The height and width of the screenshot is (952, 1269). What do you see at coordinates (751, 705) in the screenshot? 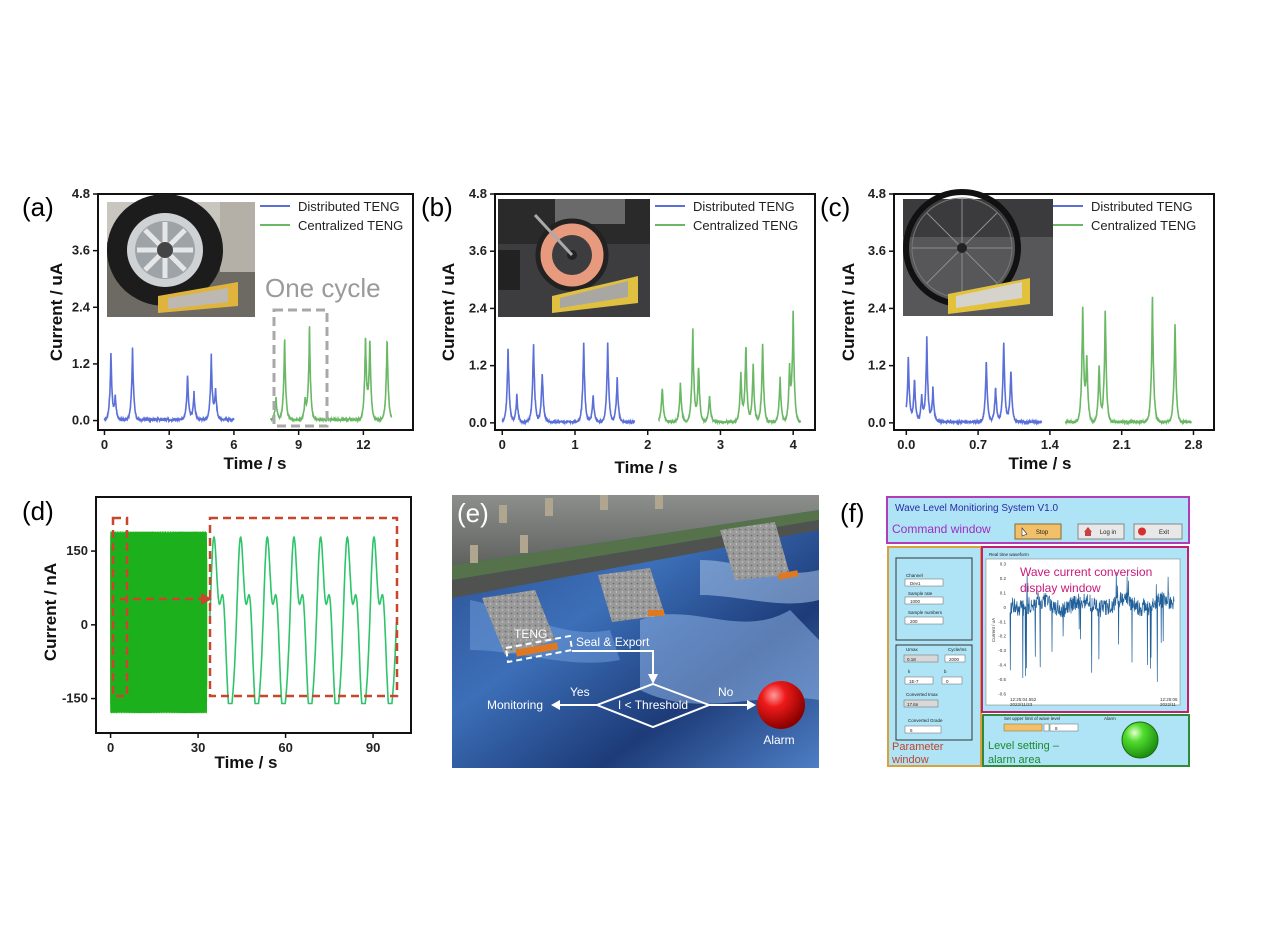
I see `flow-arrow-no` at bounding box center [751, 705].